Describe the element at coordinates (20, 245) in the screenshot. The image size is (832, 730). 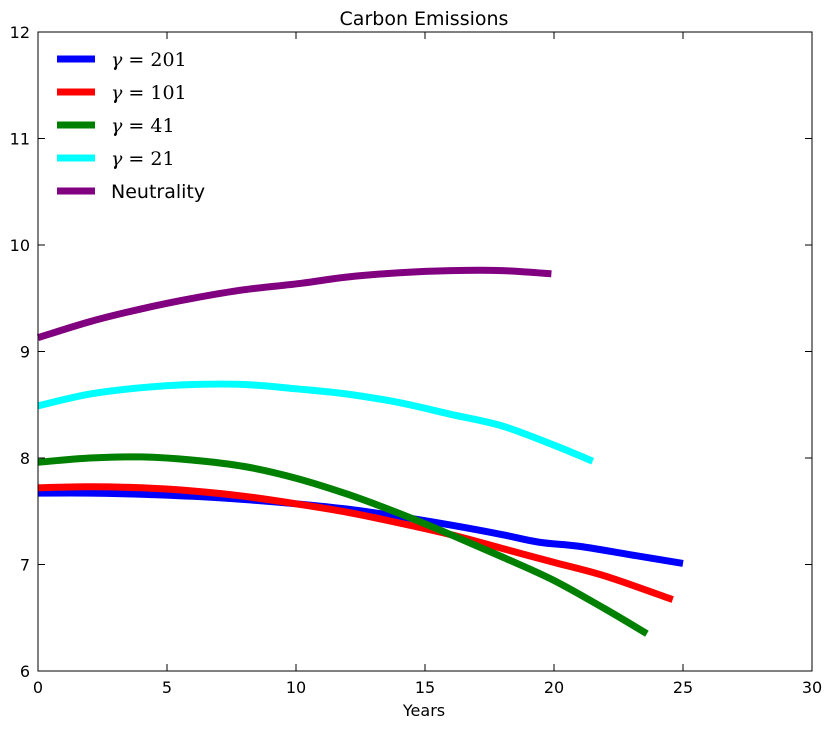
I see `y-tick-label: 10` at that location.